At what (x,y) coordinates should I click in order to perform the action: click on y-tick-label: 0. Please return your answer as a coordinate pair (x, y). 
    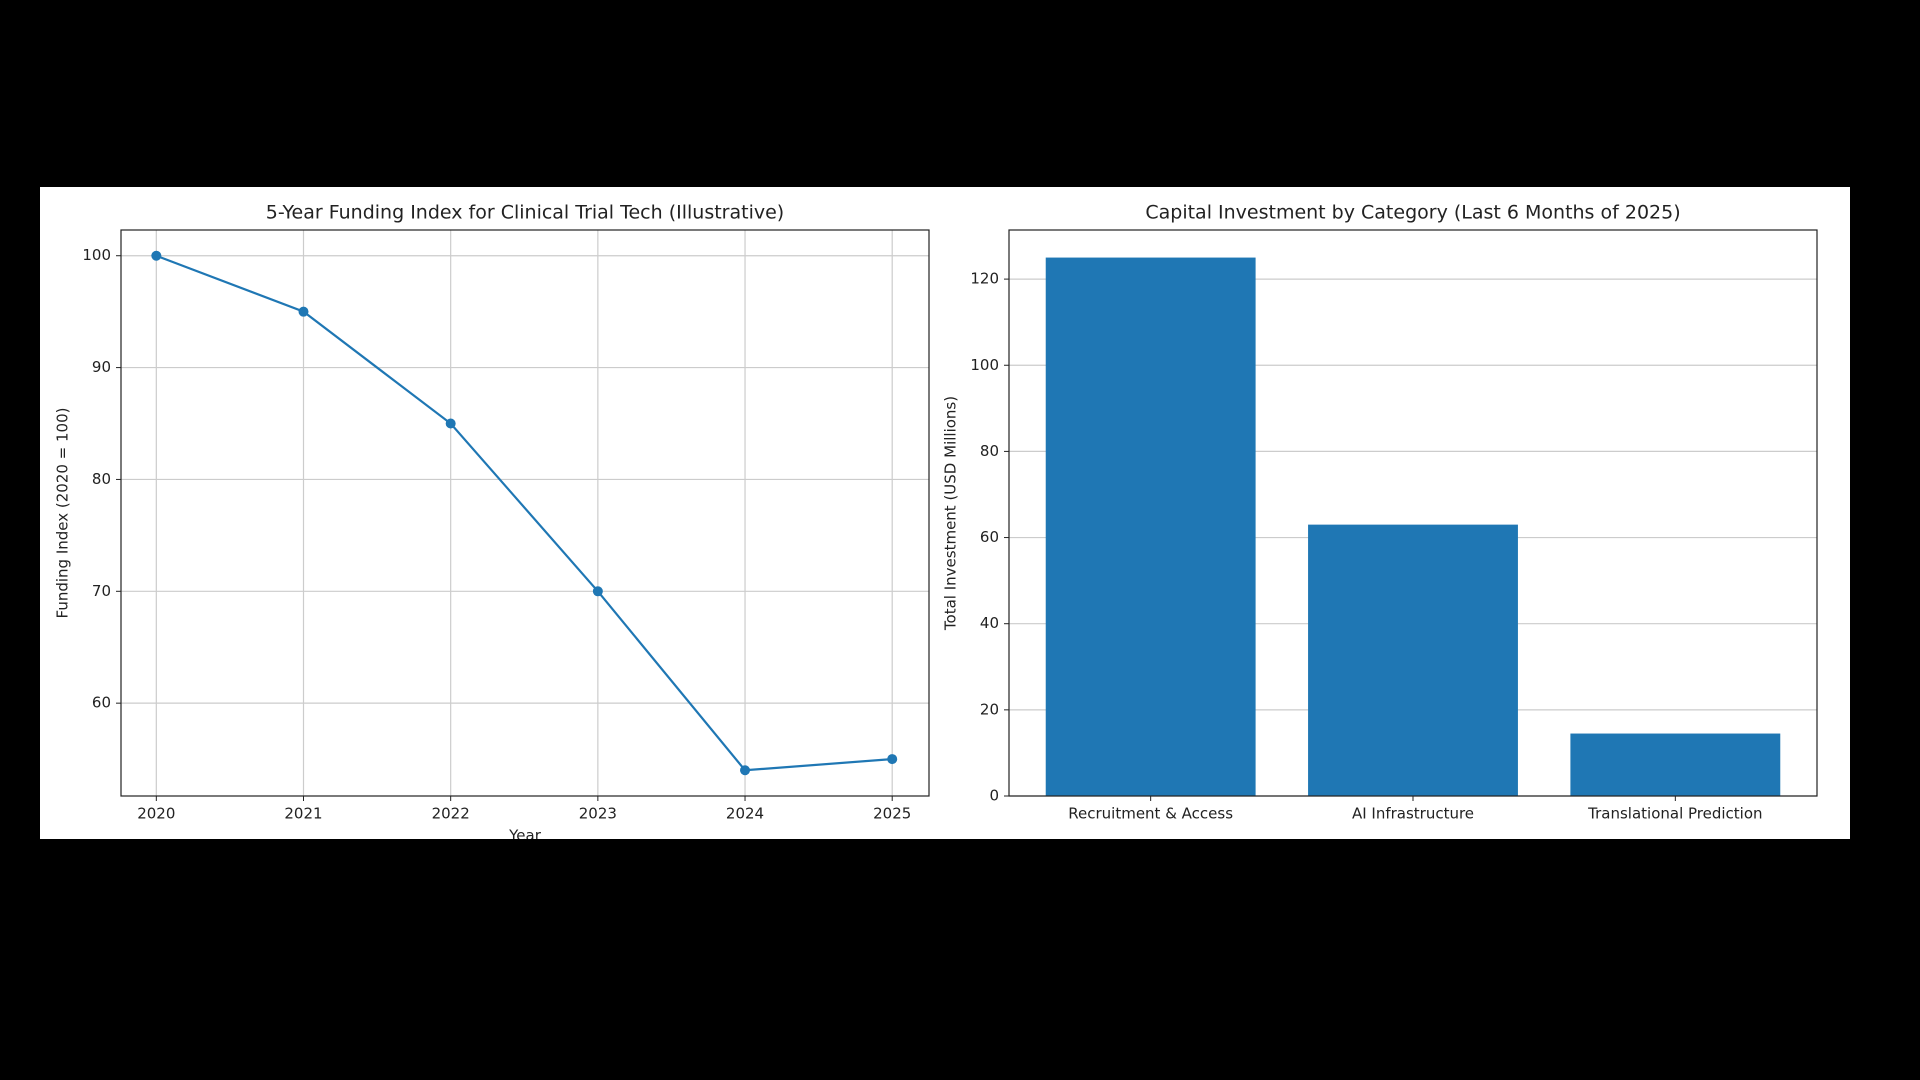
    Looking at the image, I should click on (994, 796).